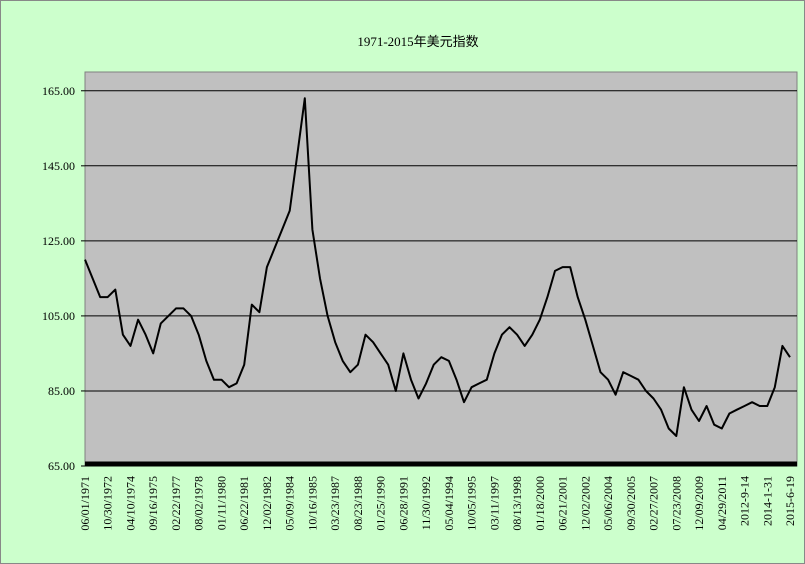 The image size is (805, 564). What do you see at coordinates (654, 503) in the screenshot?
I see `x-tick-label: 02/27/2007` at bounding box center [654, 503].